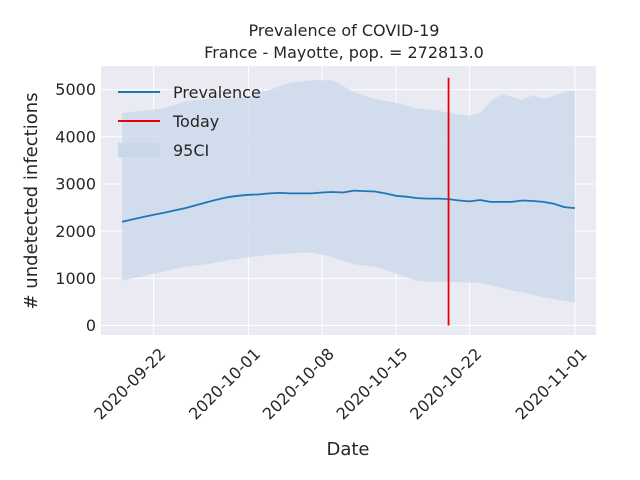  I want to click on y-axis-label: # undetected infections, so click(31, 200).